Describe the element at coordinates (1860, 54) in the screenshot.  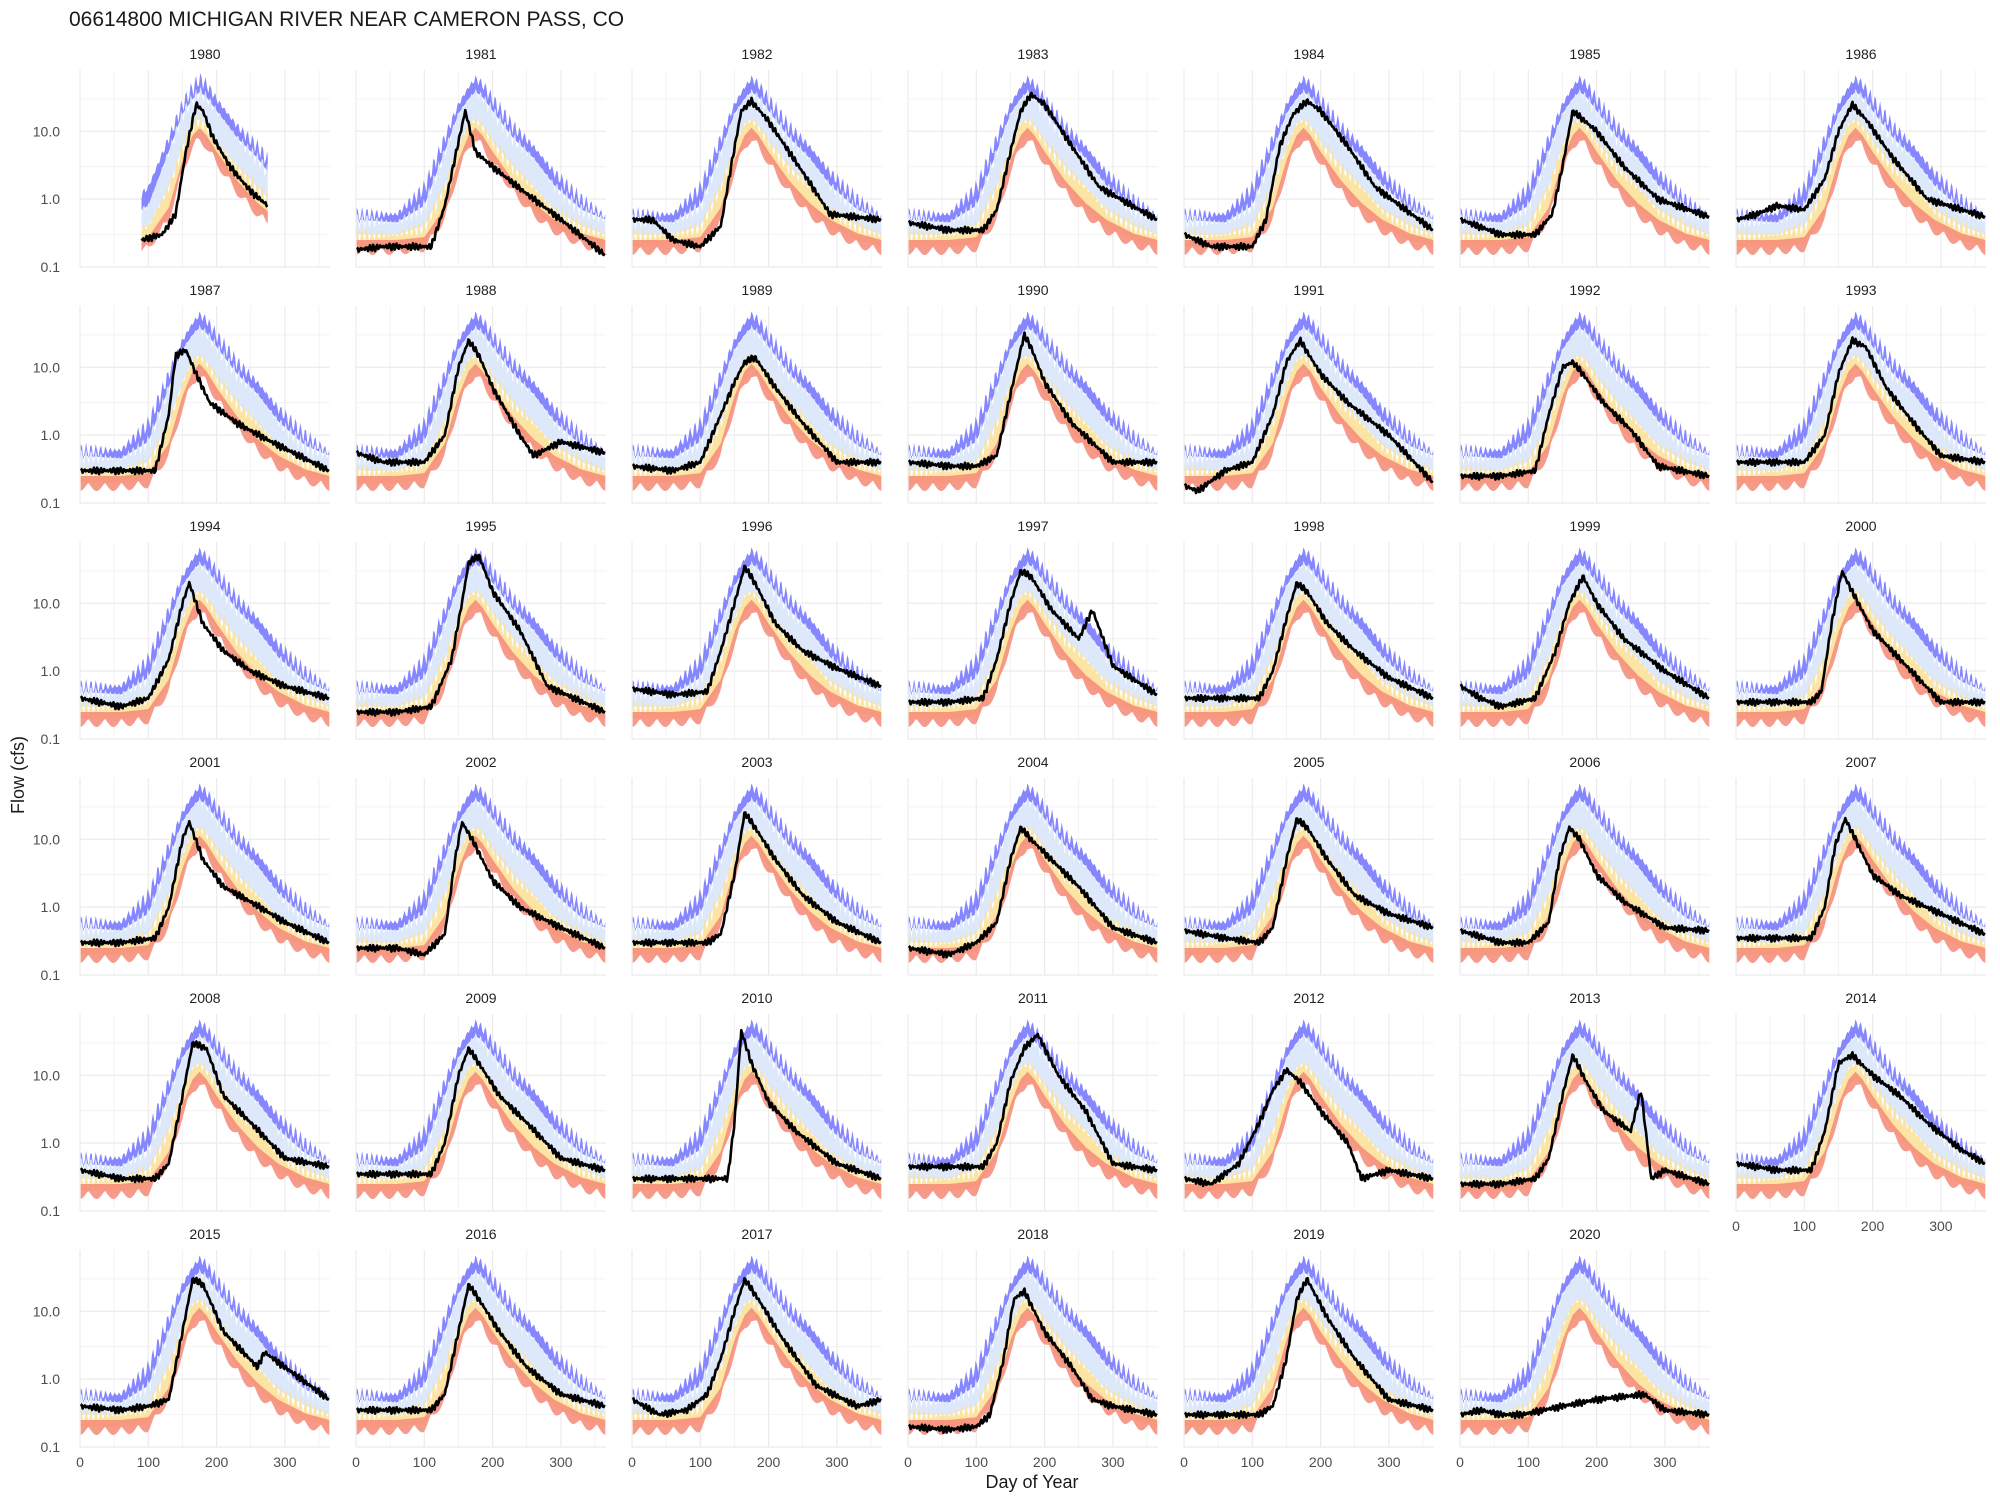
I see `facet-strip-label: 1986` at that location.